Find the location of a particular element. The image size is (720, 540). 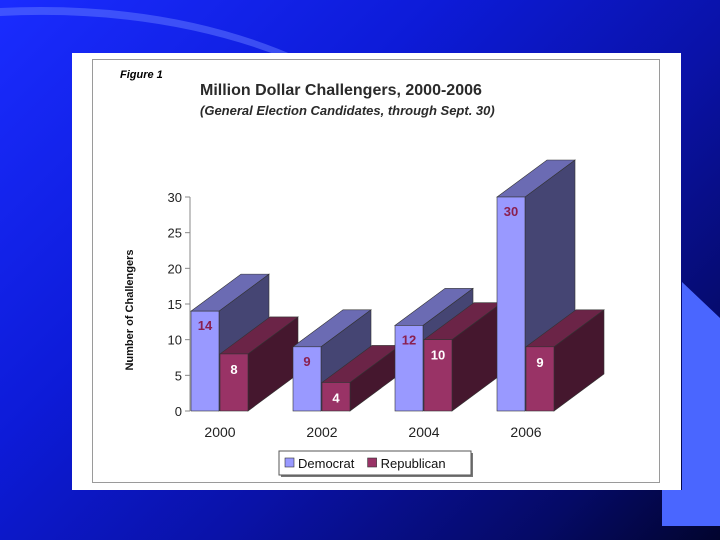

category-label-2004: 2004 is located at coordinates (423, 432).